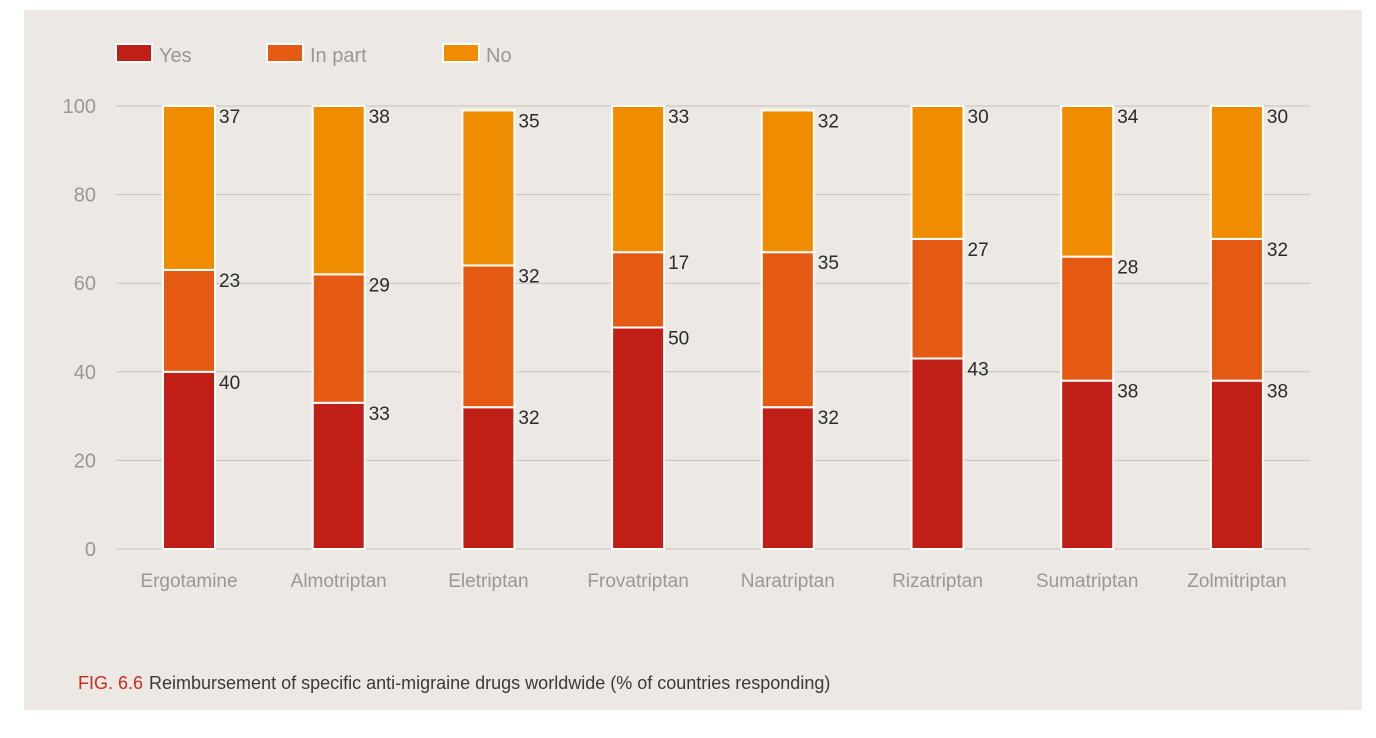 The height and width of the screenshot is (738, 1376). Describe the element at coordinates (978, 250) in the screenshot. I see `data-label: 27` at that location.